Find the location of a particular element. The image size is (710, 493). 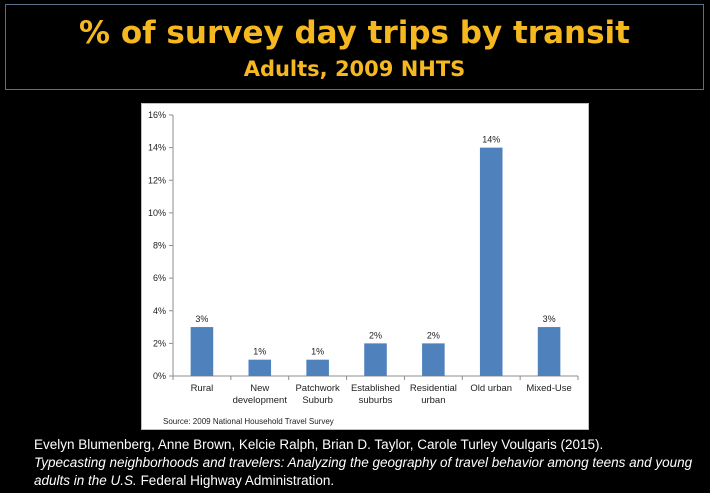

x-tick-label: New development is located at coordinates (260, 394).